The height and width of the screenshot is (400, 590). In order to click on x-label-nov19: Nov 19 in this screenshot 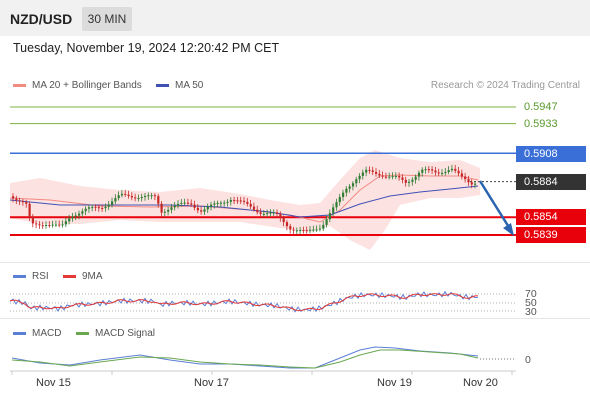, I will do `click(394, 383)`.